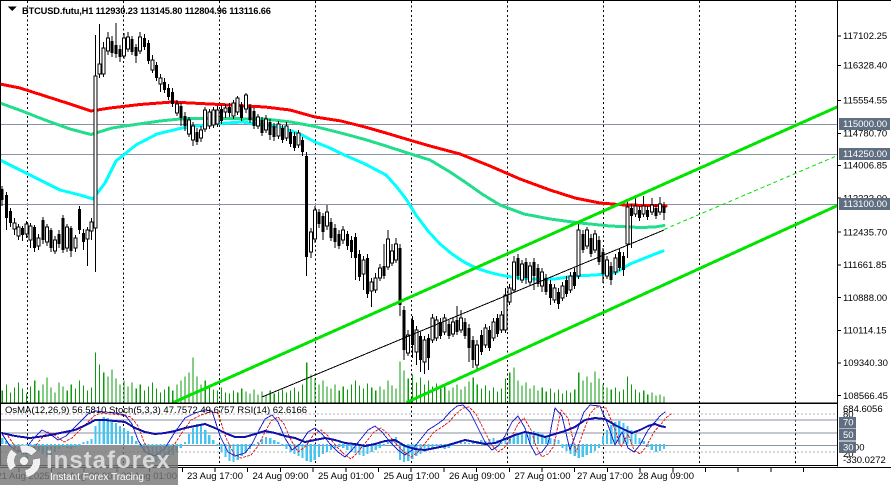 This screenshot has height=485, width=891. Describe the element at coordinates (865, 204) in the screenshot. I see `svg-text: 113100.00` at that location.